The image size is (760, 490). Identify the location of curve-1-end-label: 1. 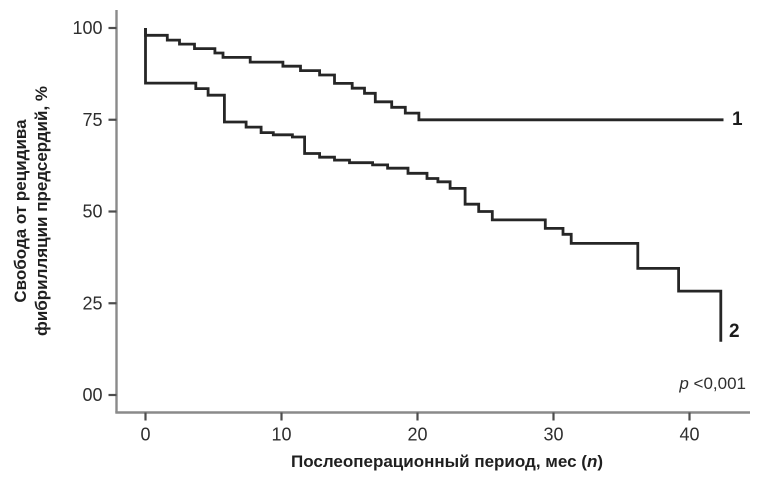
(737, 119).